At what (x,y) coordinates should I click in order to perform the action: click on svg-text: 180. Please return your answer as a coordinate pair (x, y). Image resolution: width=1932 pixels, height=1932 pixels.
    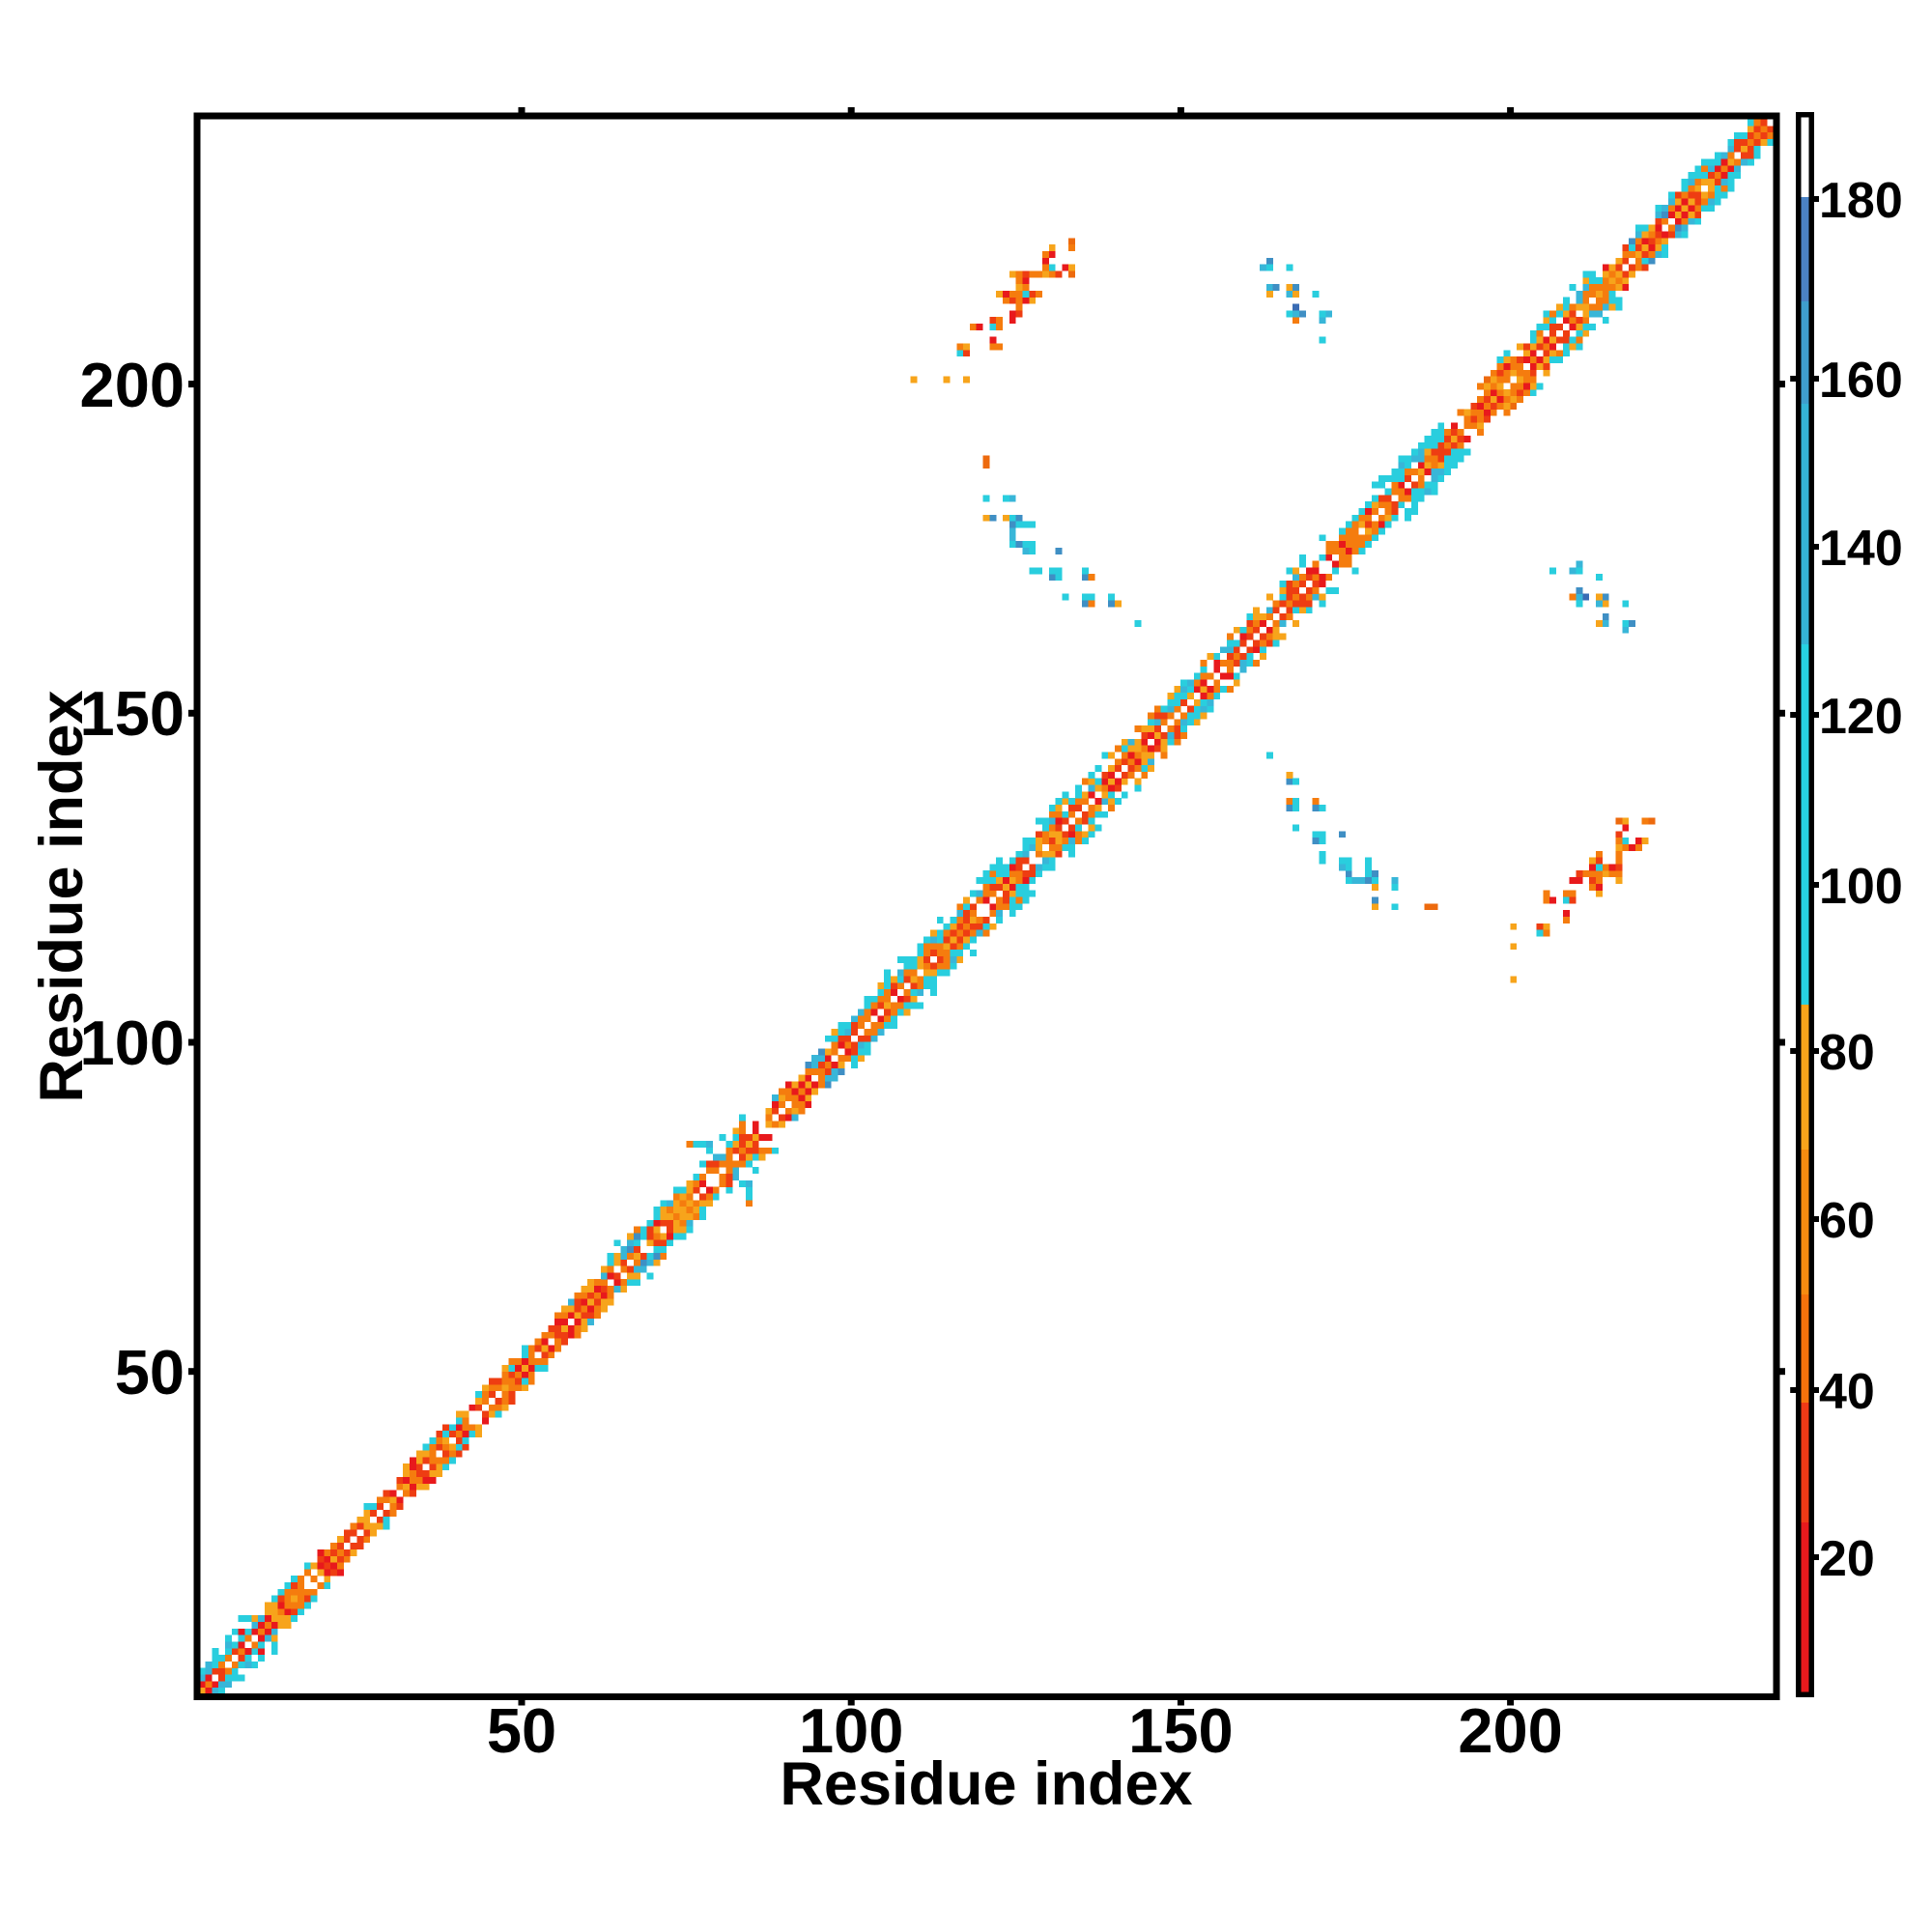
    Looking at the image, I should click on (1861, 201).